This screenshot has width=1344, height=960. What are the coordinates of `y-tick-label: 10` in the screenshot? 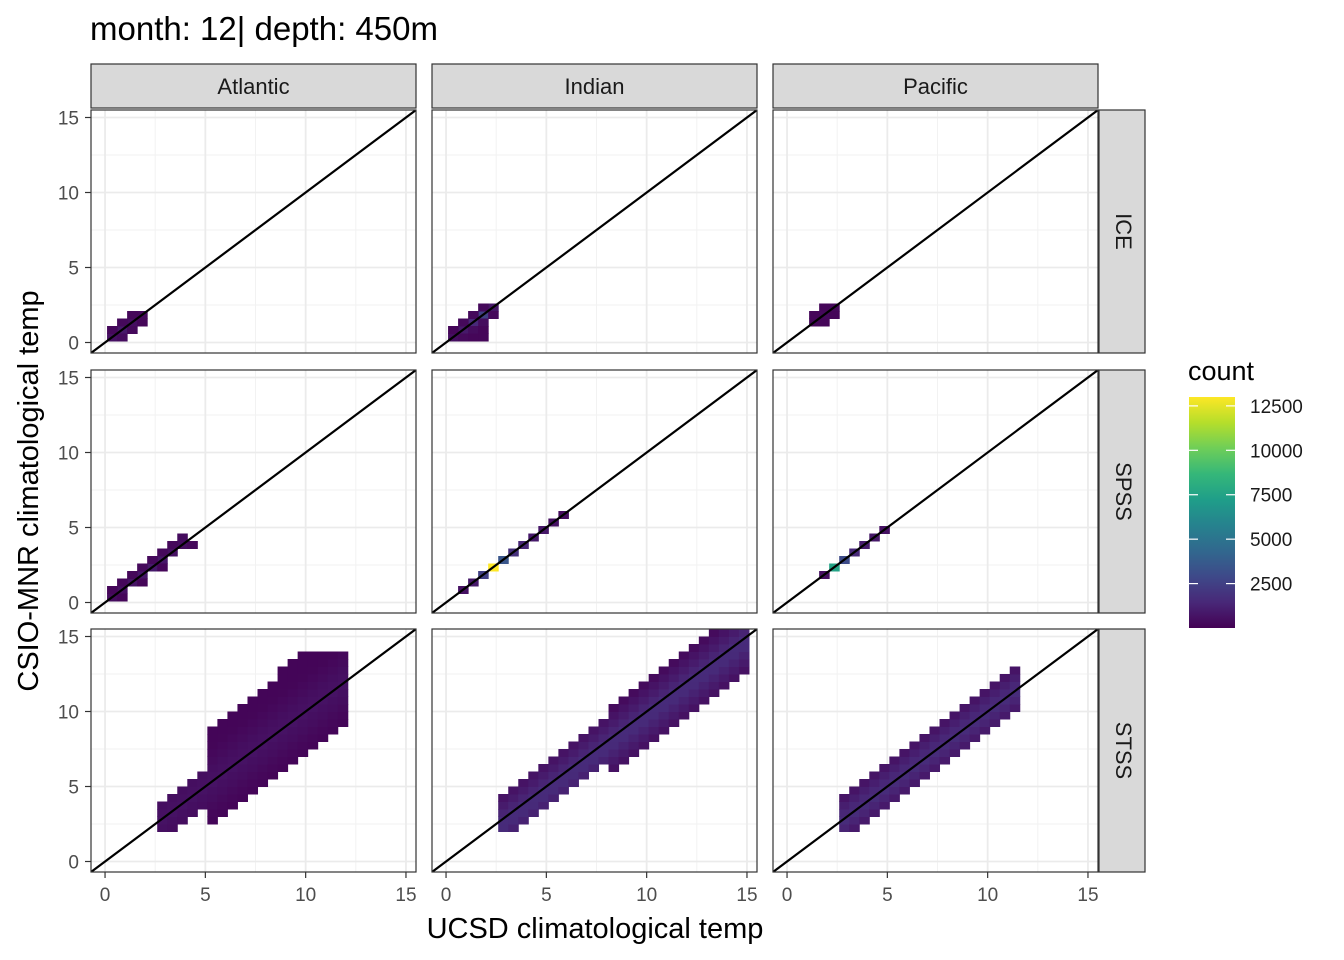 It's located at (68, 194).